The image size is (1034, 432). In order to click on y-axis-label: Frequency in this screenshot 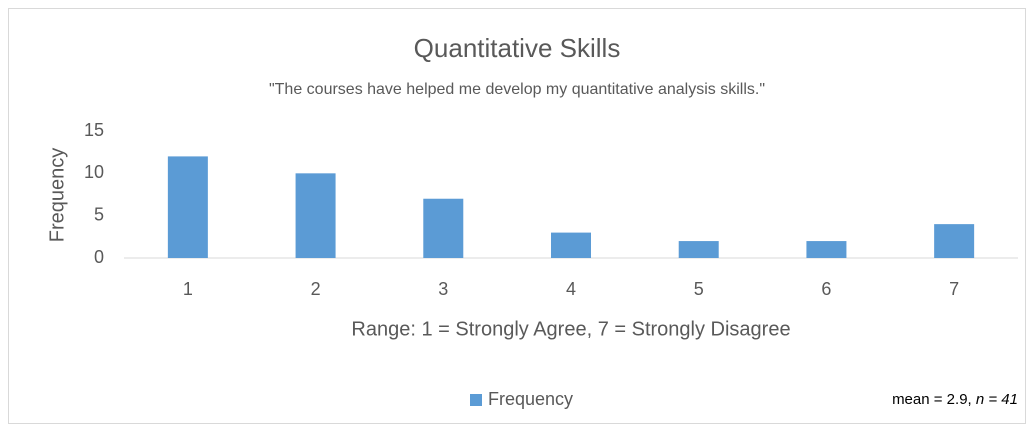, I will do `click(57, 195)`.